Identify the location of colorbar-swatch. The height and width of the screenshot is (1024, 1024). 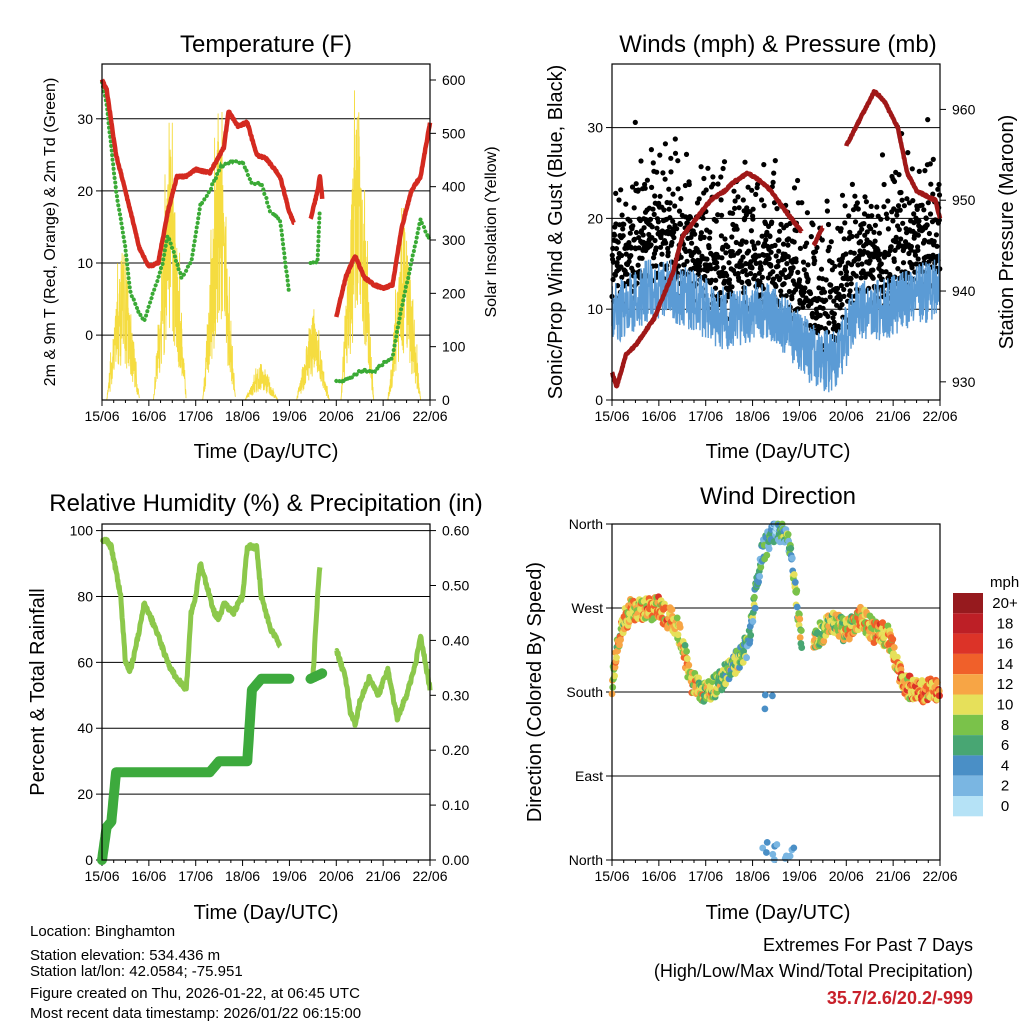
(968, 623).